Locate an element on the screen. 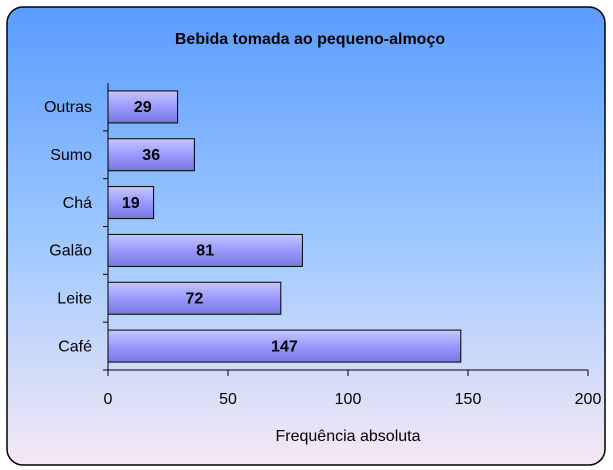 The width and height of the screenshot is (613, 470). value-label: 29 is located at coordinates (143, 107).